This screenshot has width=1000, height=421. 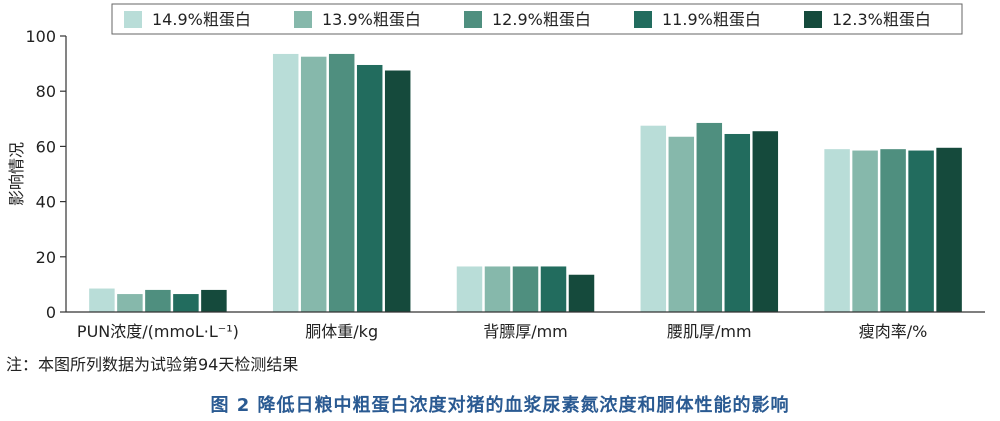 I want to click on chart-note: 注：本图所列数据为试验第94天检测结果, so click(x=152, y=364).